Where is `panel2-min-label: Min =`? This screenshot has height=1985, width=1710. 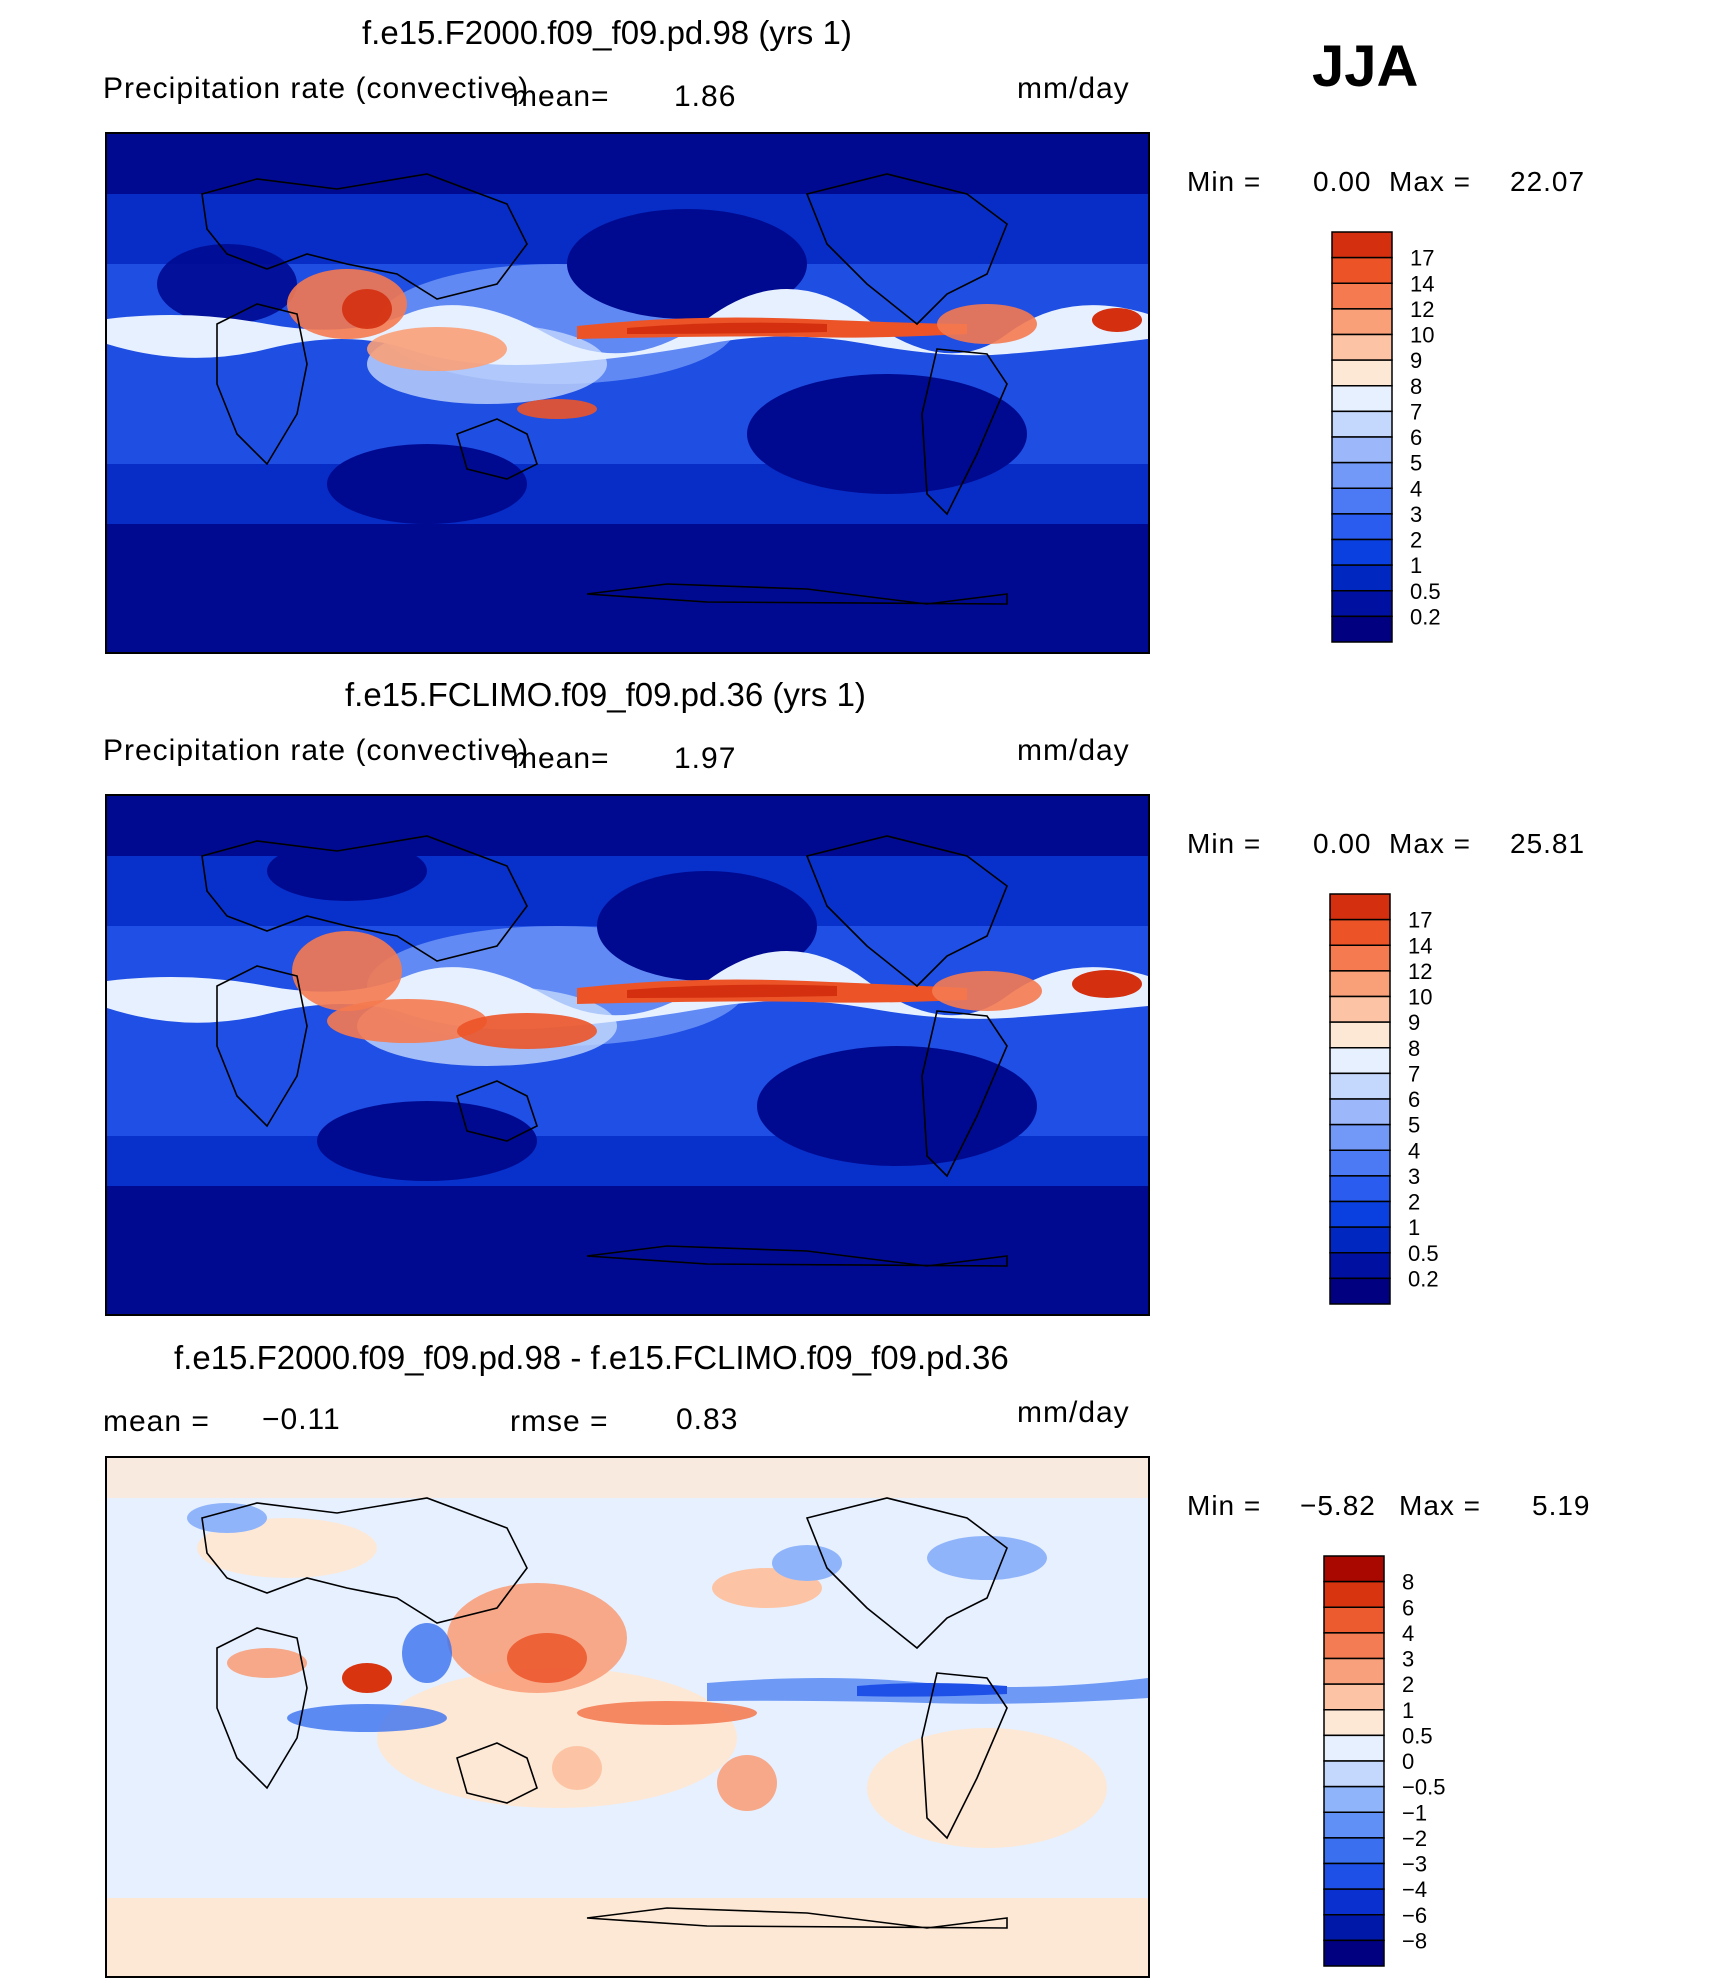 panel2-min-label: Min = is located at coordinates (1224, 843).